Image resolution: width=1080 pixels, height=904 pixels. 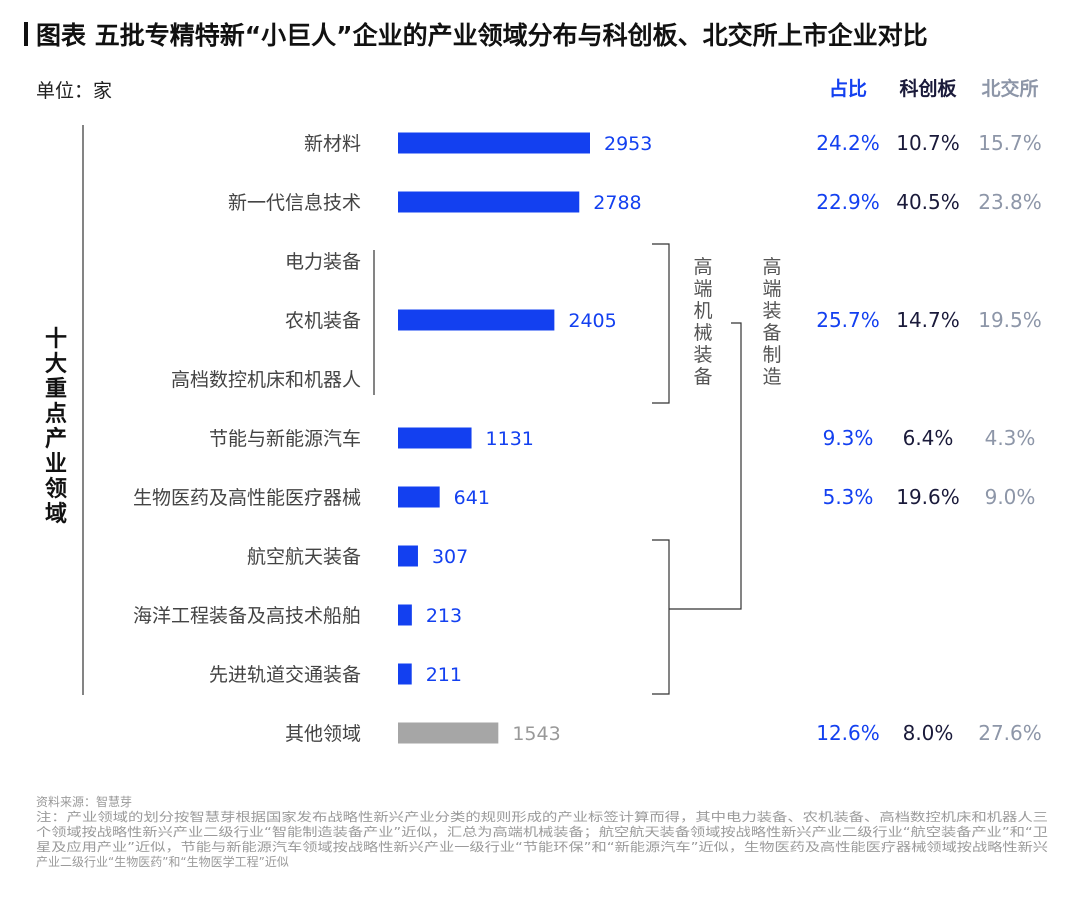 What do you see at coordinates (1010, 438) in the screenshot?
I see `bse-value: 4.3%` at bounding box center [1010, 438].